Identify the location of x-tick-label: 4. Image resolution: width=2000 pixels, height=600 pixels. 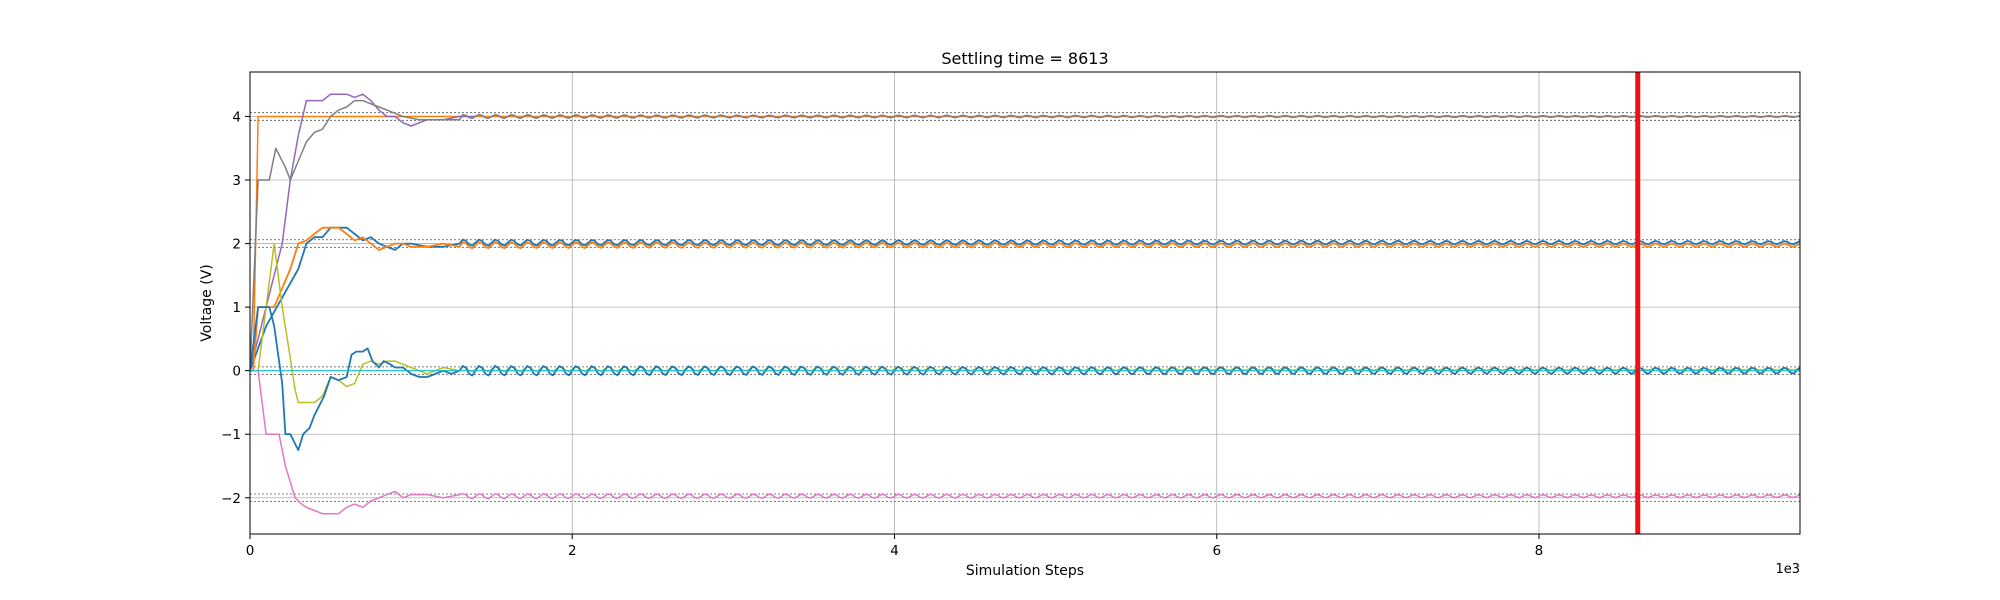
(894, 551).